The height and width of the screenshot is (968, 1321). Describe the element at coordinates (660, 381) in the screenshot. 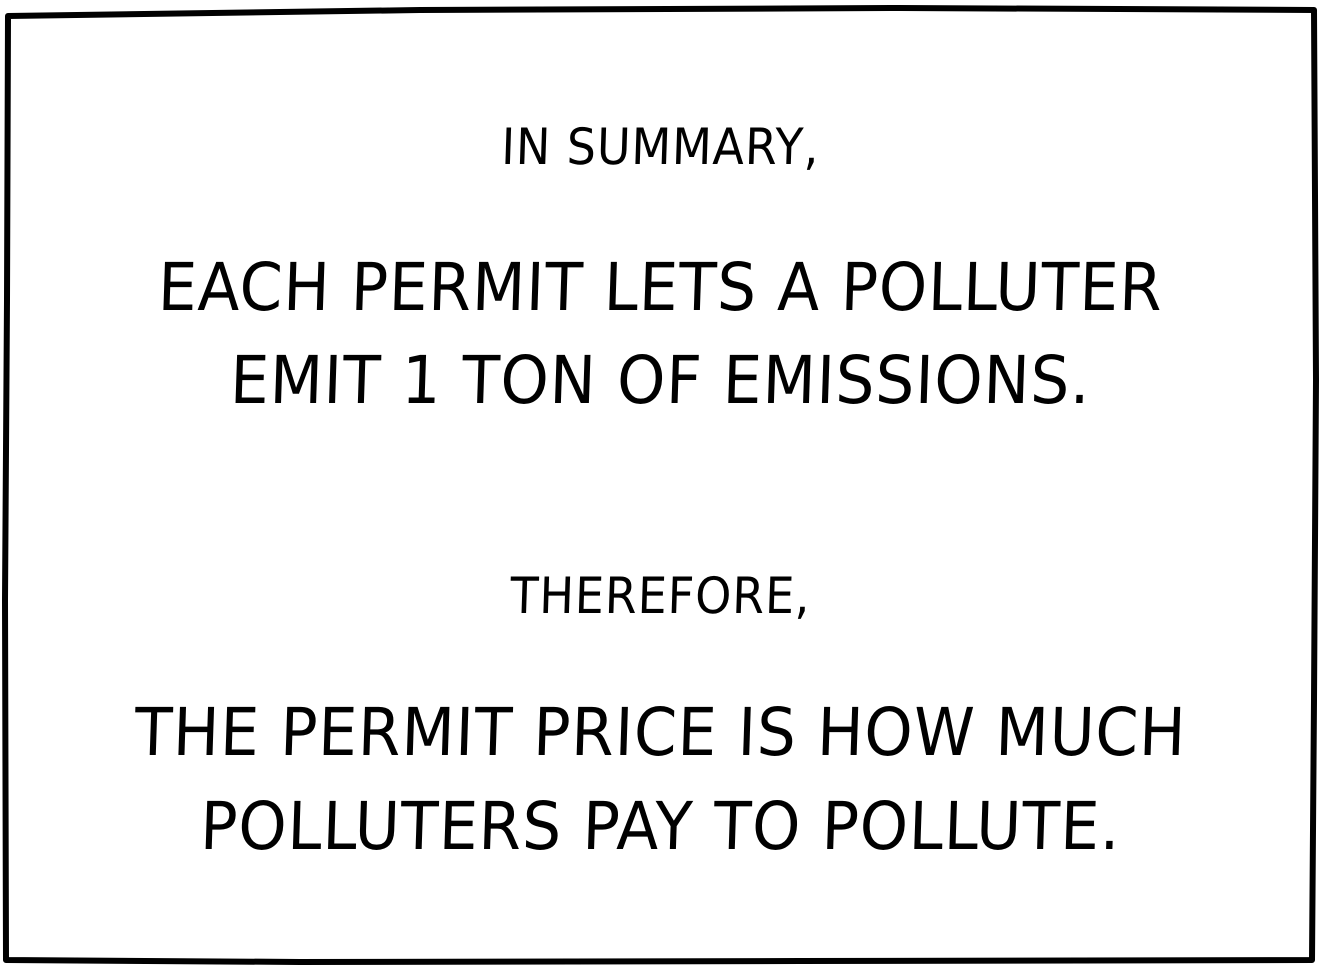

I see `statement-line-2: EMIT 1 TON OF EMISSIONS.` at that location.